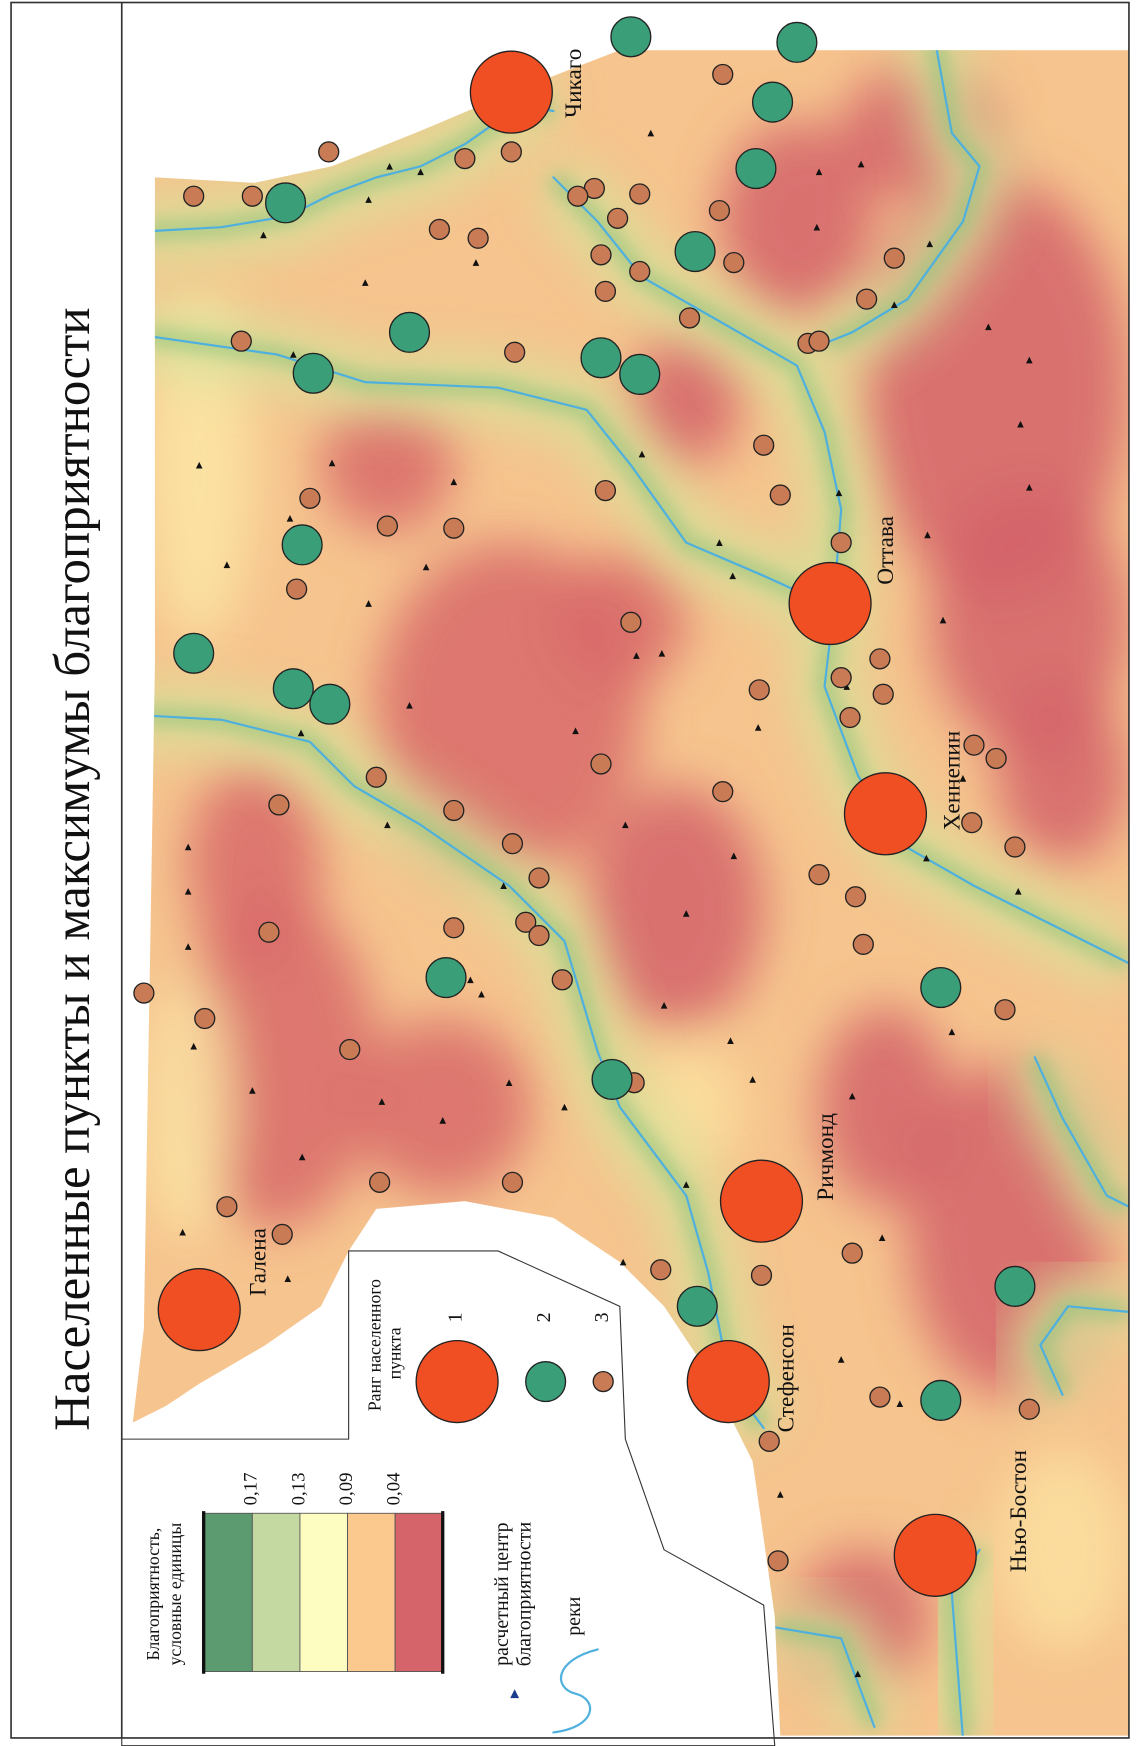 The width and height of the screenshot is (1140, 1746). I want to click on legend-rank-label: 2, so click(544, 1317).